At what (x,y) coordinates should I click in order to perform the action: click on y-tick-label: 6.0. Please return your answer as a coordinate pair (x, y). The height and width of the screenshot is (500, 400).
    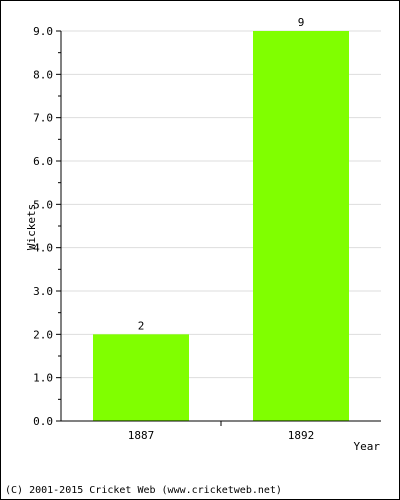
    Looking at the image, I should click on (43, 161).